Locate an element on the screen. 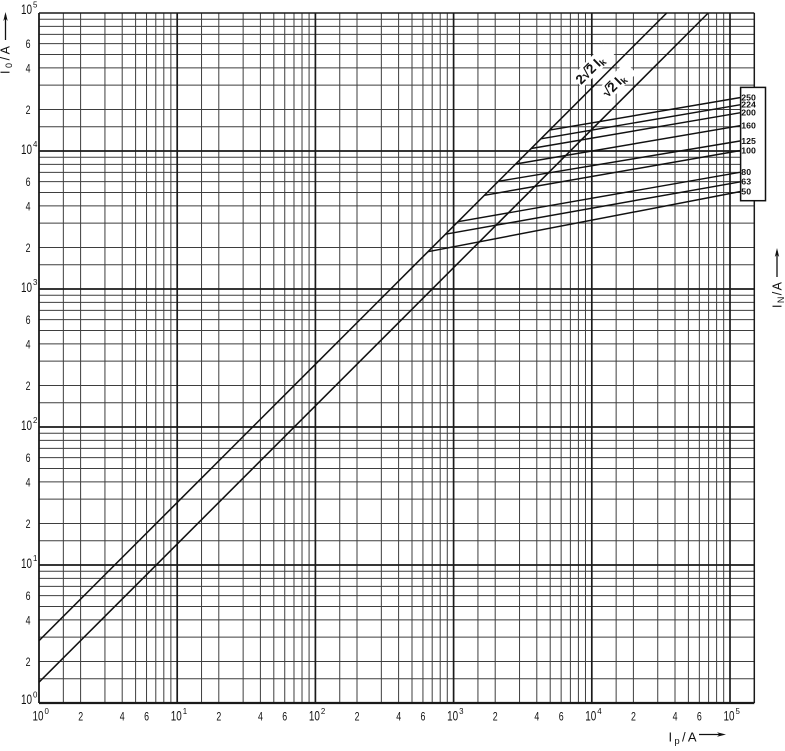  svg-text: 125 is located at coordinates (748, 141).